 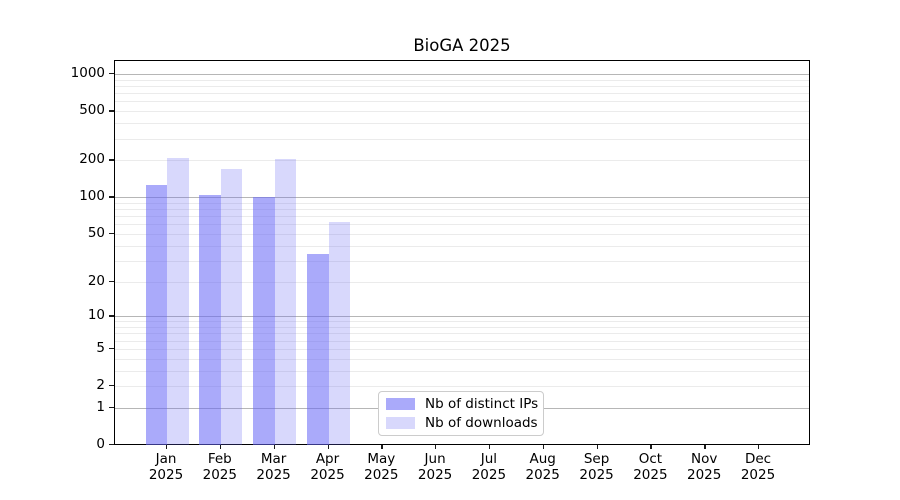 I want to click on chart-title: BioGA 2025, so click(x=462, y=45).